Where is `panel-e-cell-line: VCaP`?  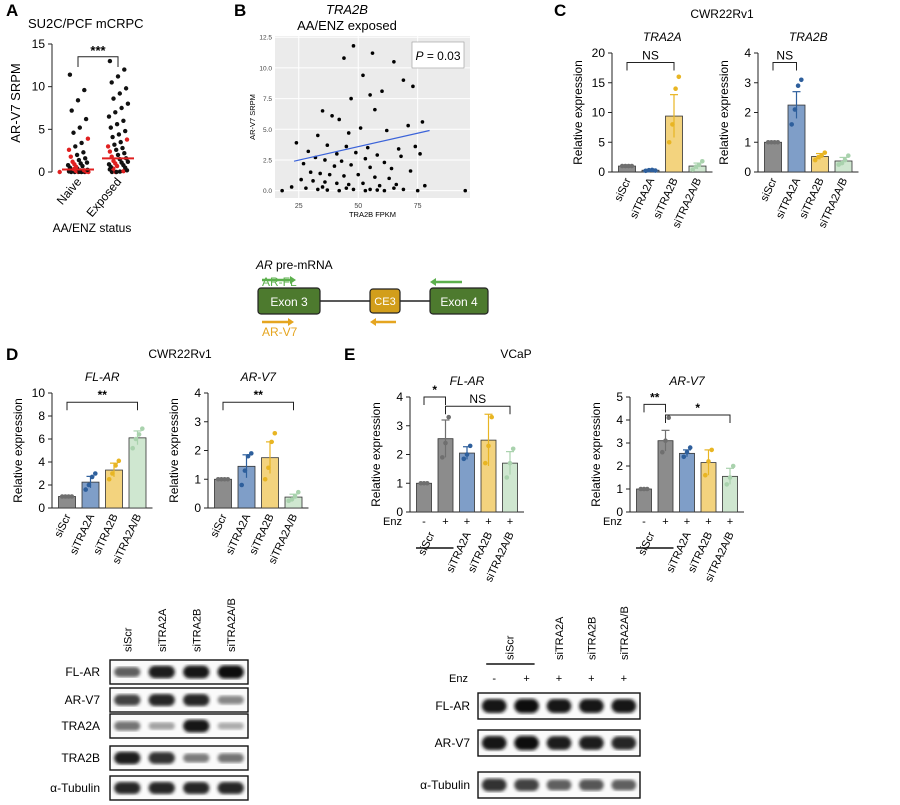
panel-e-cell-line: VCaP is located at coordinates (515, 354).